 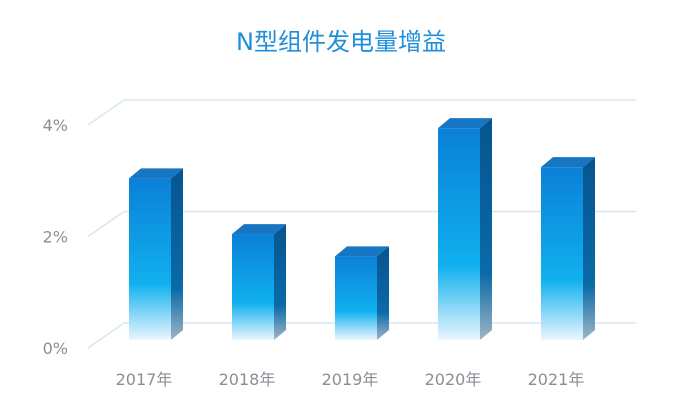 What do you see at coordinates (55, 348) in the screenshot?
I see `y-tick-label: 0%` at bounding box center [55, 348].